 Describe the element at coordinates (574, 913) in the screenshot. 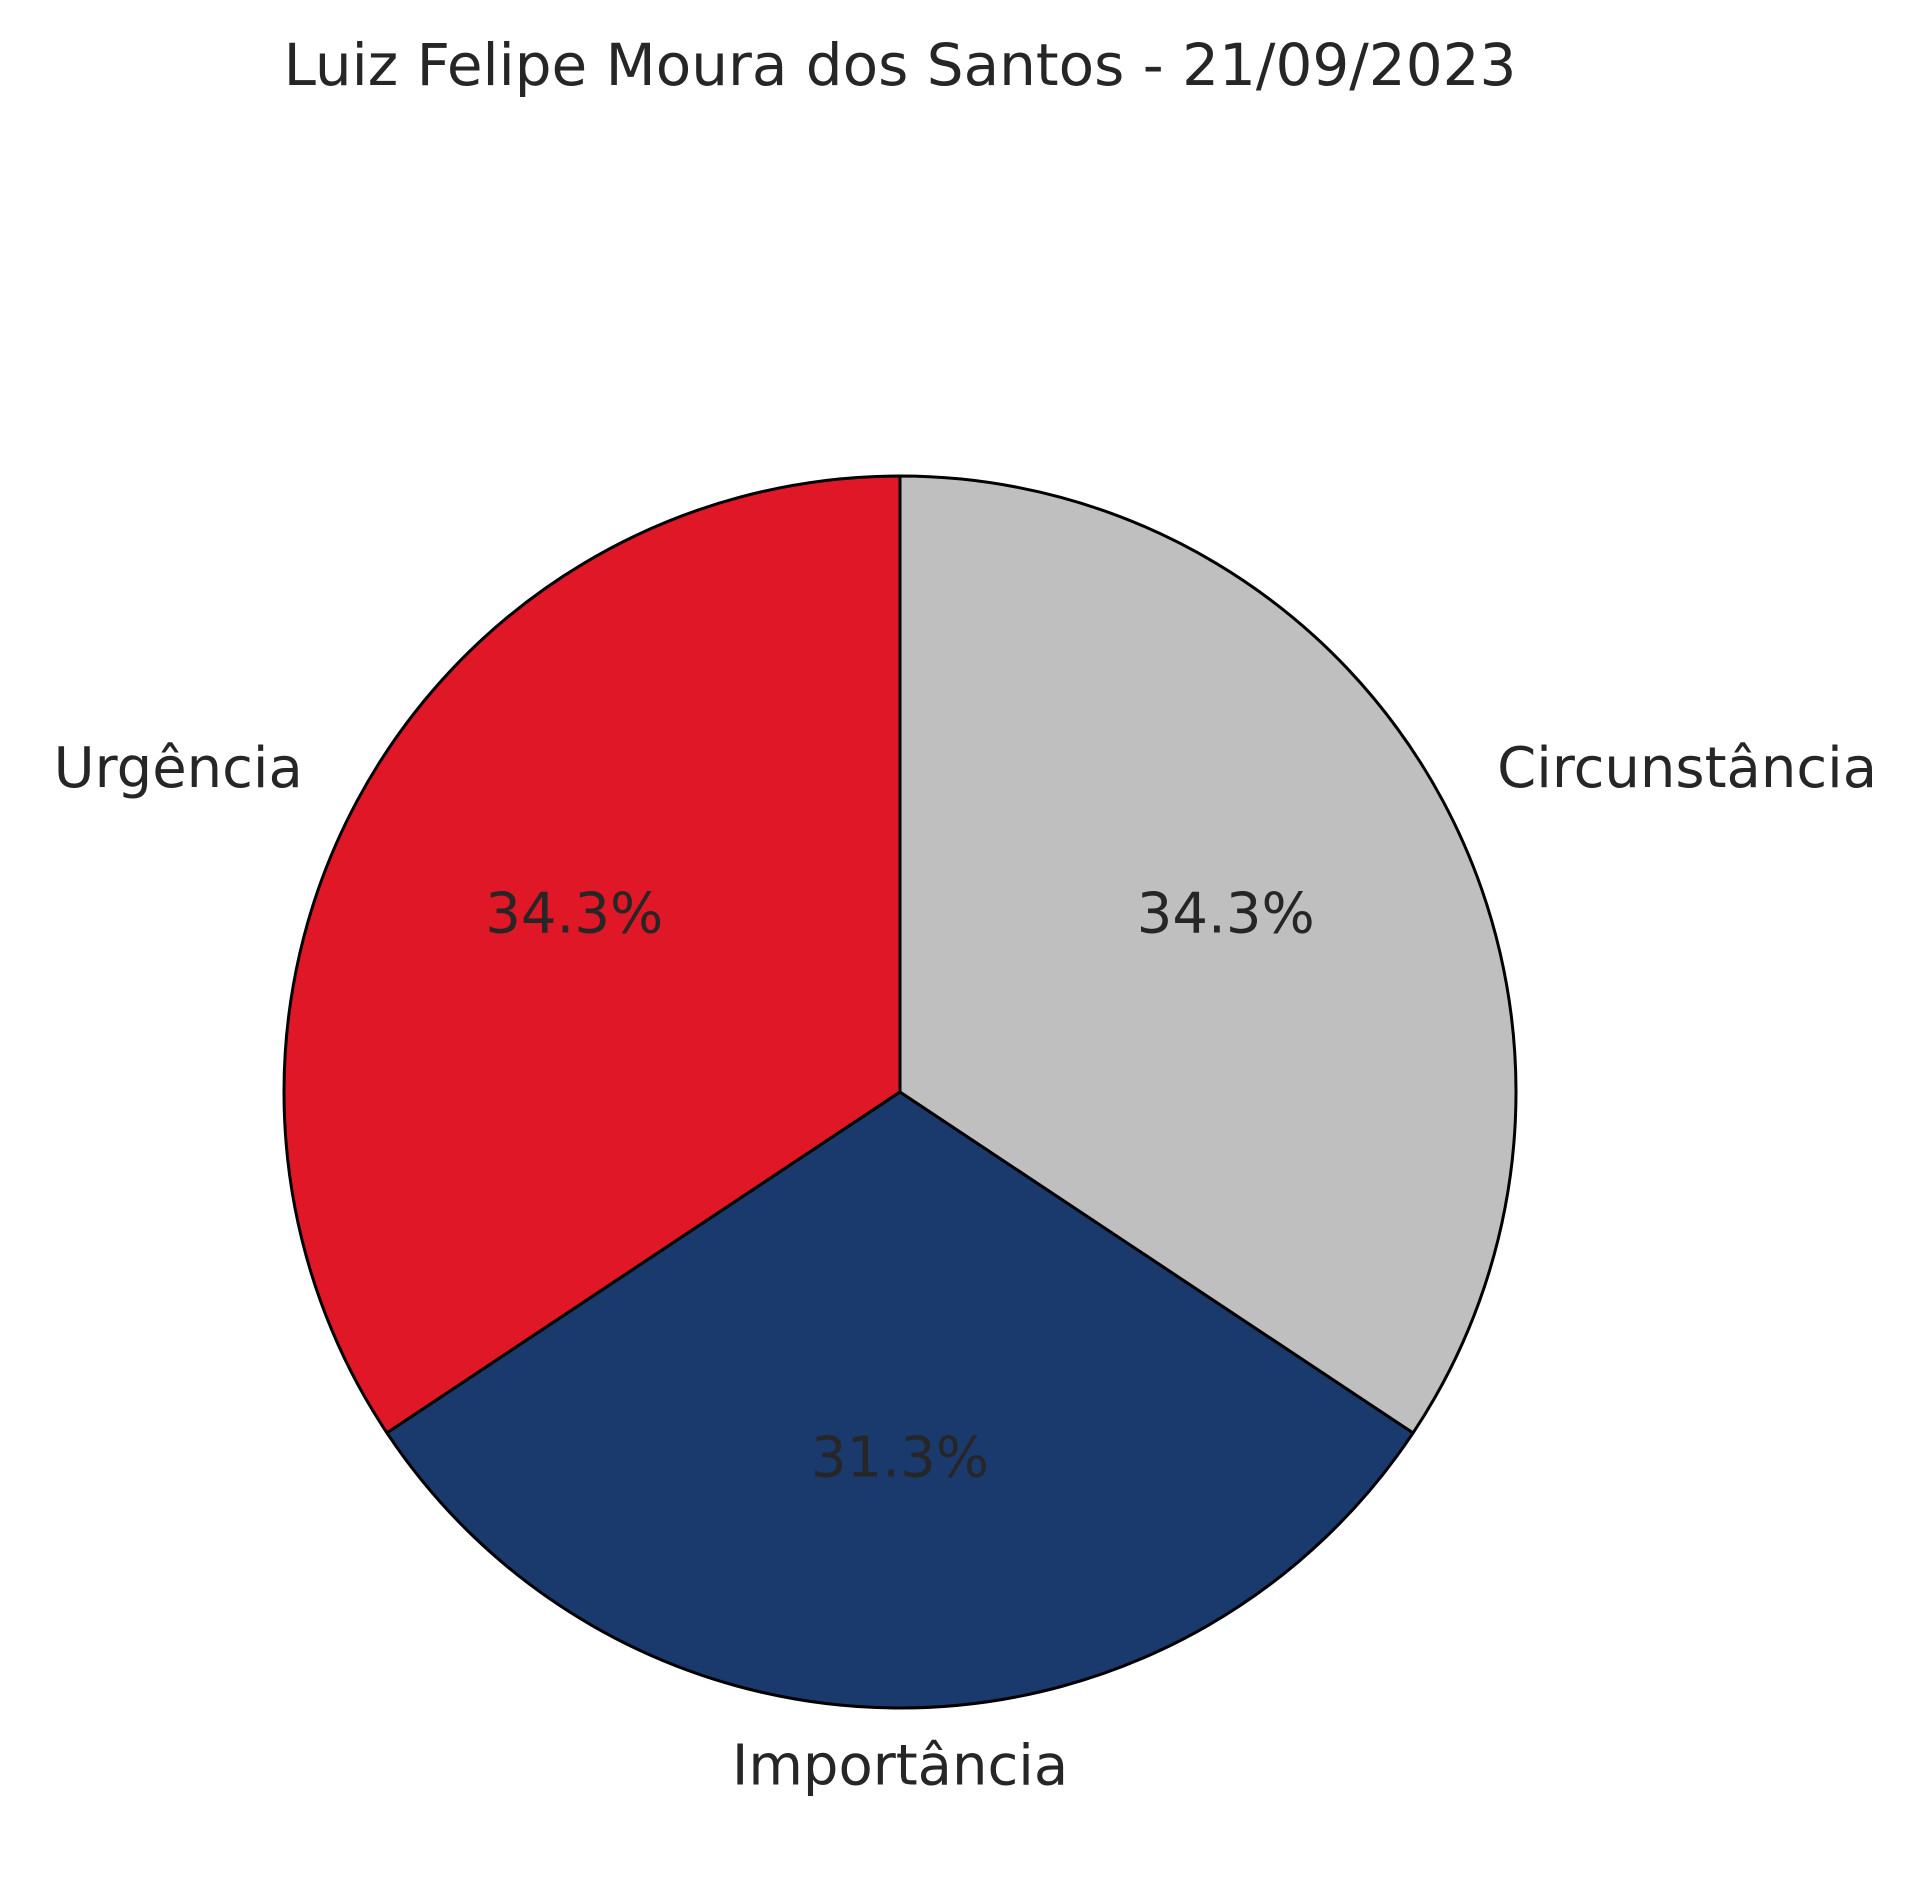

I see `slice-pct-label-0: 34.3%` at that location.